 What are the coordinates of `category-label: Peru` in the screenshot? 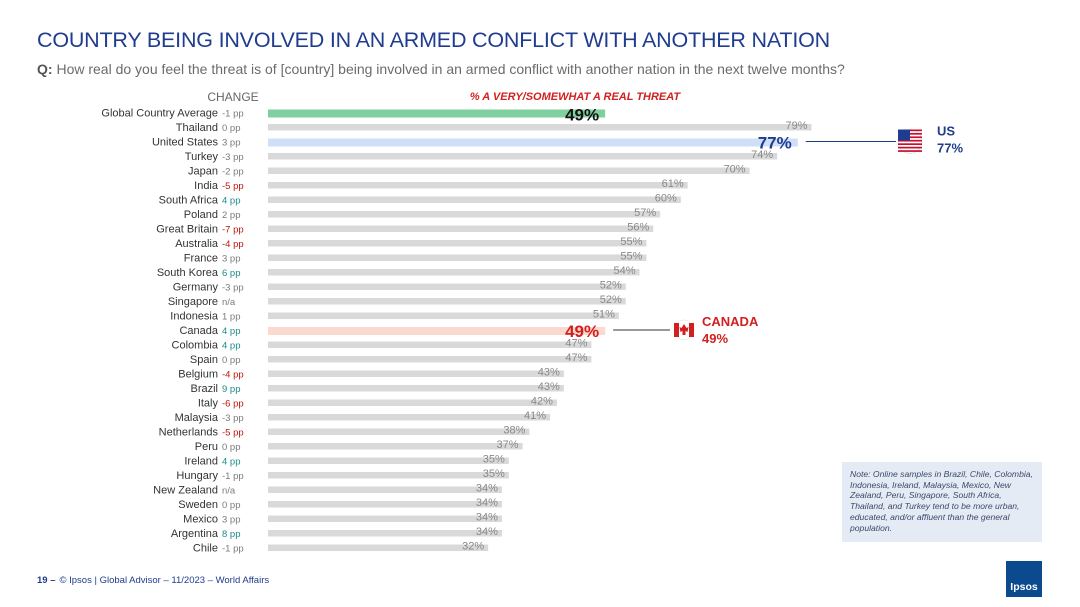 It's located at (206, 447).